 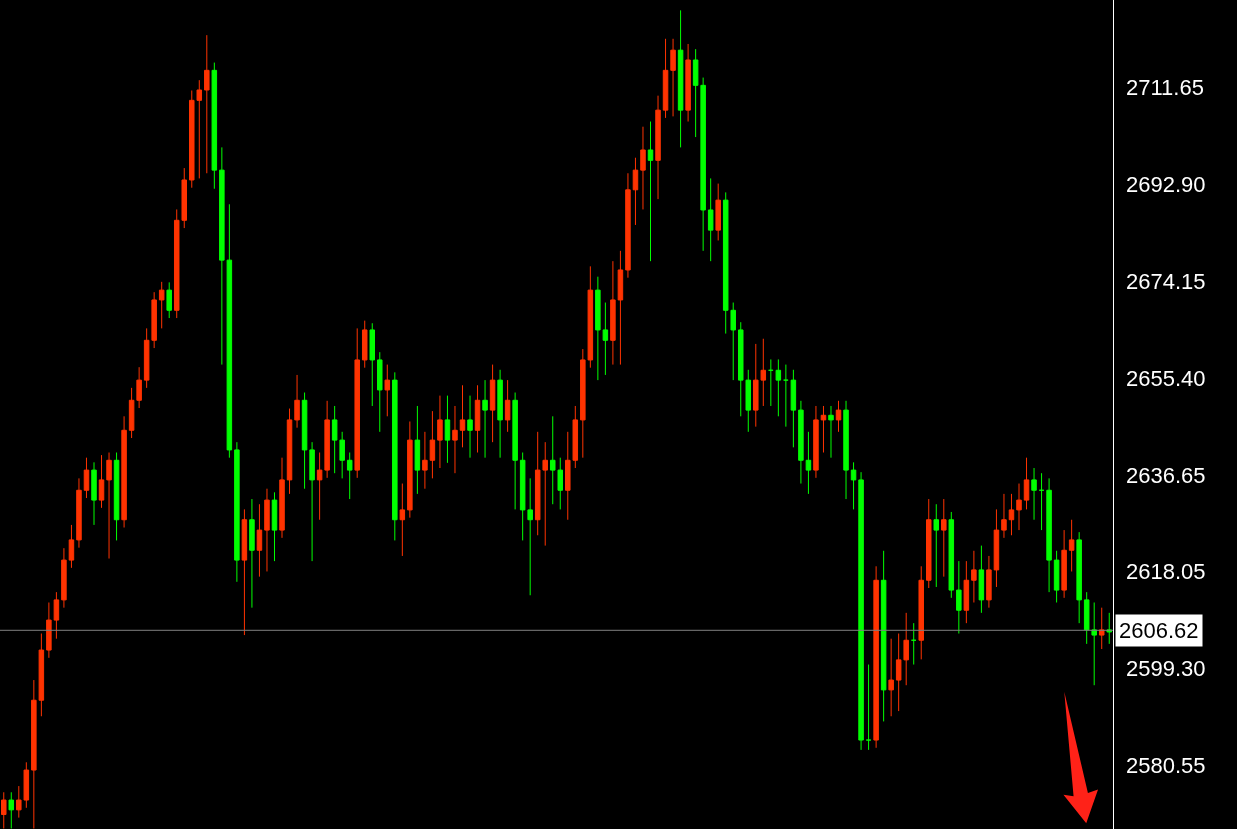 I want to click on y-tick-label: 2655.40, so click(x=1166, y=378).